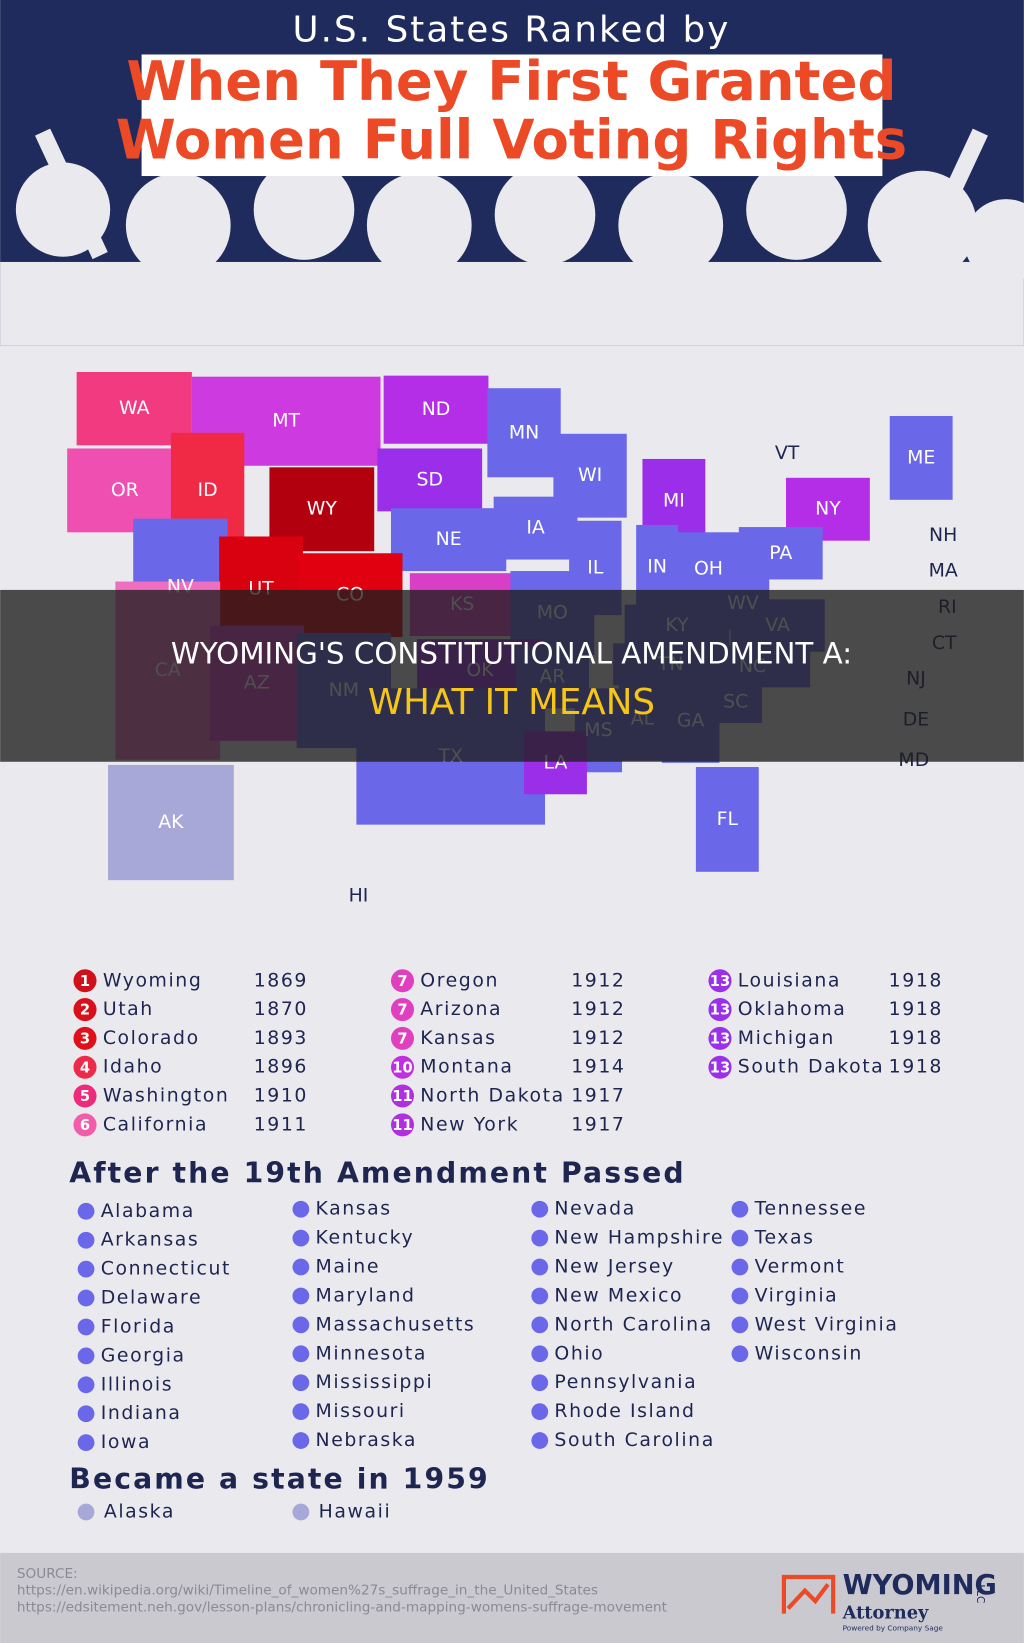 This screenshot has height=1643, width=1024. I want to click on title: Women Full Voting Rights, so click(511, 140).